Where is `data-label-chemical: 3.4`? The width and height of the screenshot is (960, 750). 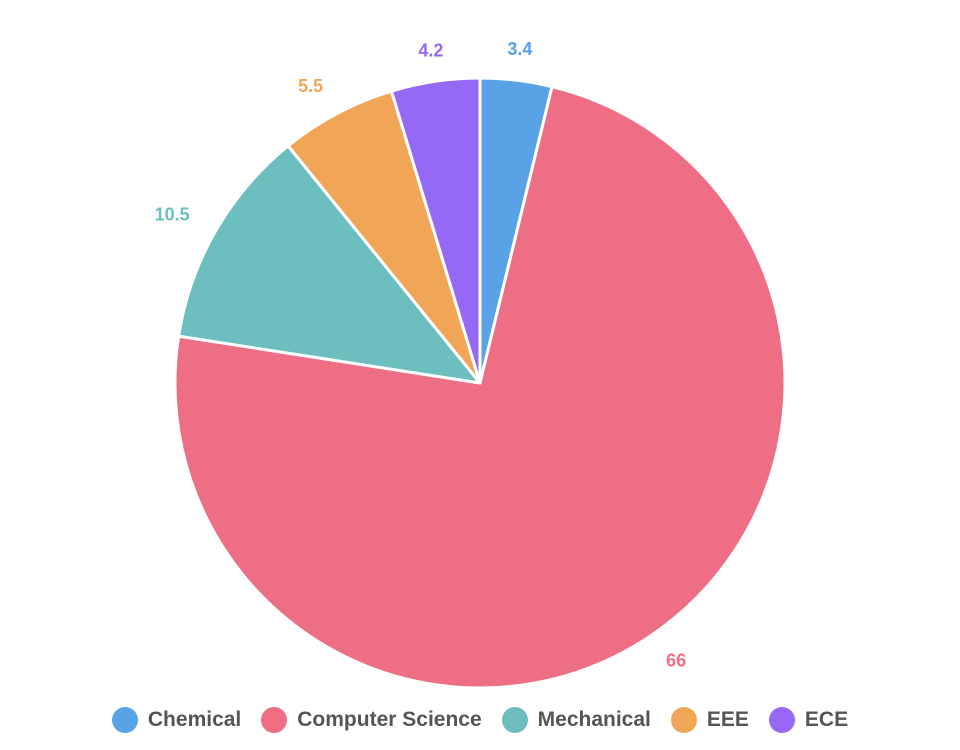
data-label-chemical: 3.4 is located at coordinates (519, 49).